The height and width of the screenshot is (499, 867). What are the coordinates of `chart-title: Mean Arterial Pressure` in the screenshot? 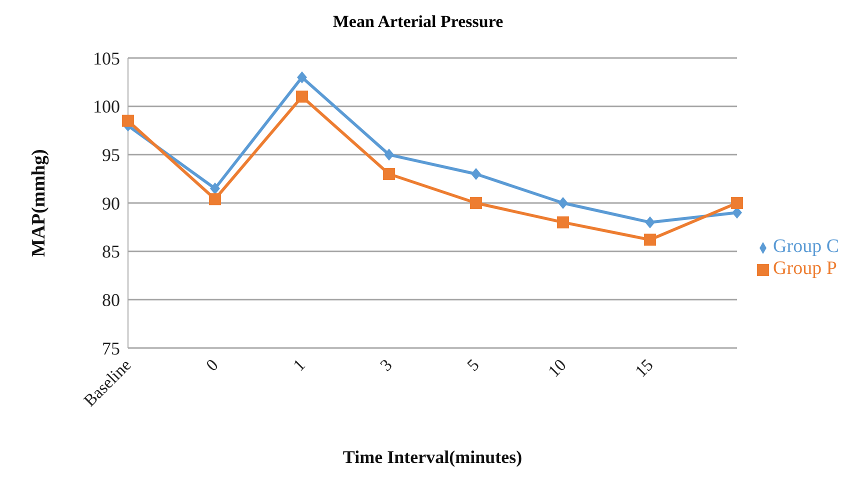 It's located at (418, 22).